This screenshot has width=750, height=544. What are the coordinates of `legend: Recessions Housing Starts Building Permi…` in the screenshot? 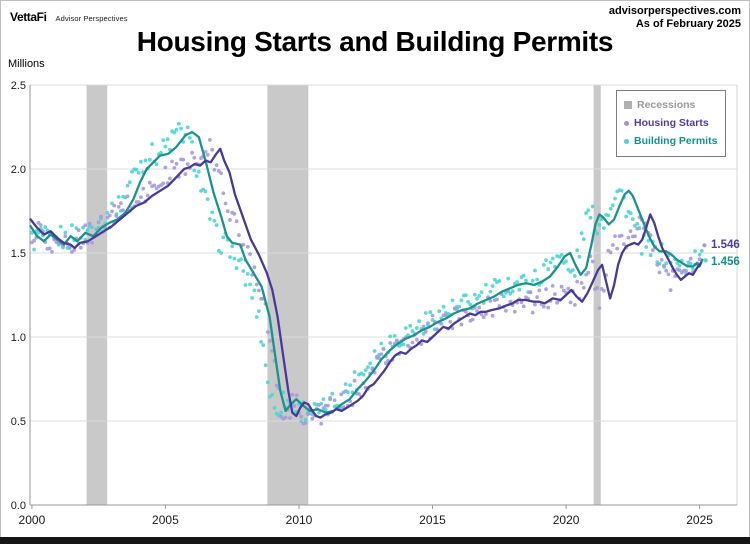 It's located at (671, 123).